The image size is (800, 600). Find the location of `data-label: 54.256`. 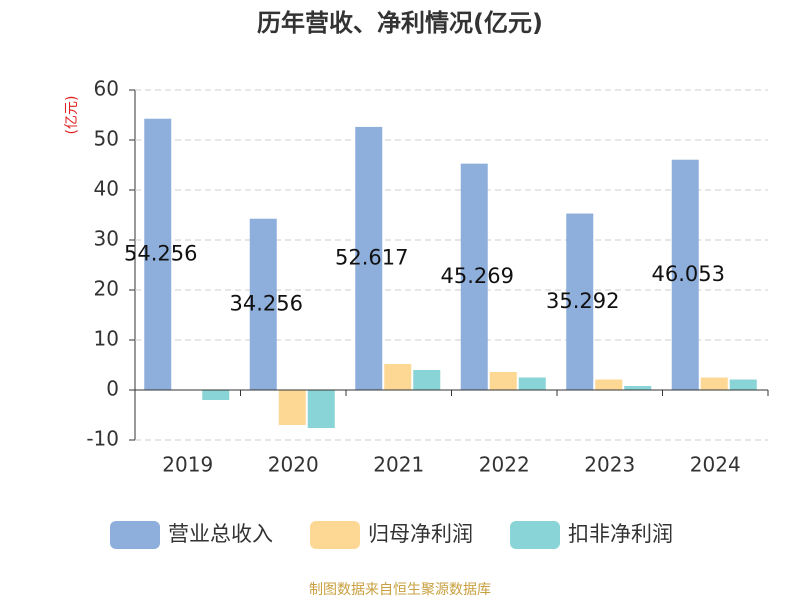

data-label: 54.256 is located at coordinates (160, 253).